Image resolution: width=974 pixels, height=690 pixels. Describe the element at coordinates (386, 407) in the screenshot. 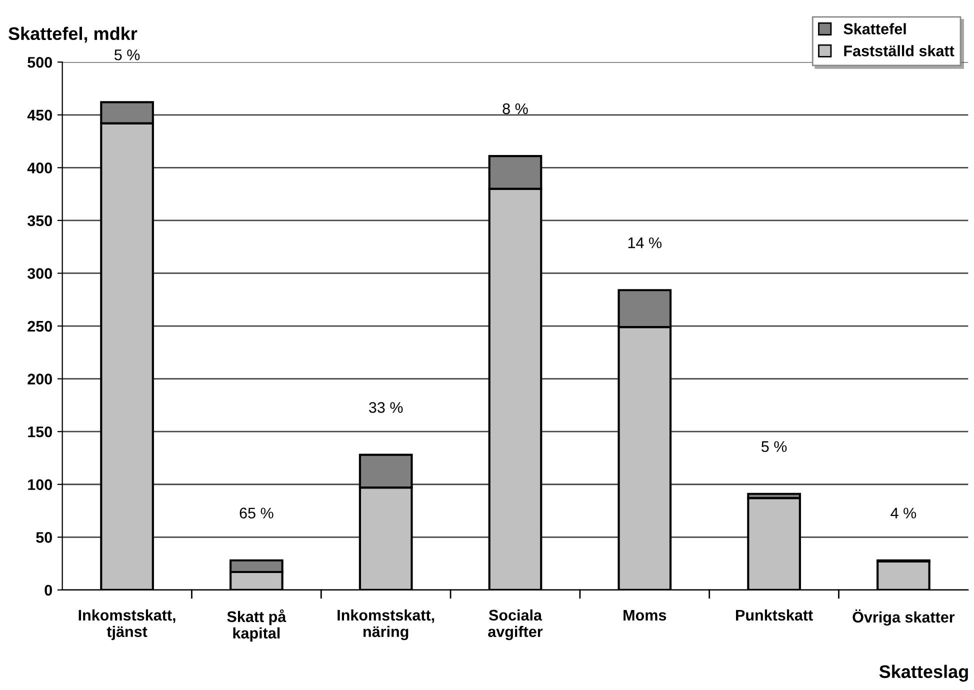

I see `annotation: 33 %` at that location.